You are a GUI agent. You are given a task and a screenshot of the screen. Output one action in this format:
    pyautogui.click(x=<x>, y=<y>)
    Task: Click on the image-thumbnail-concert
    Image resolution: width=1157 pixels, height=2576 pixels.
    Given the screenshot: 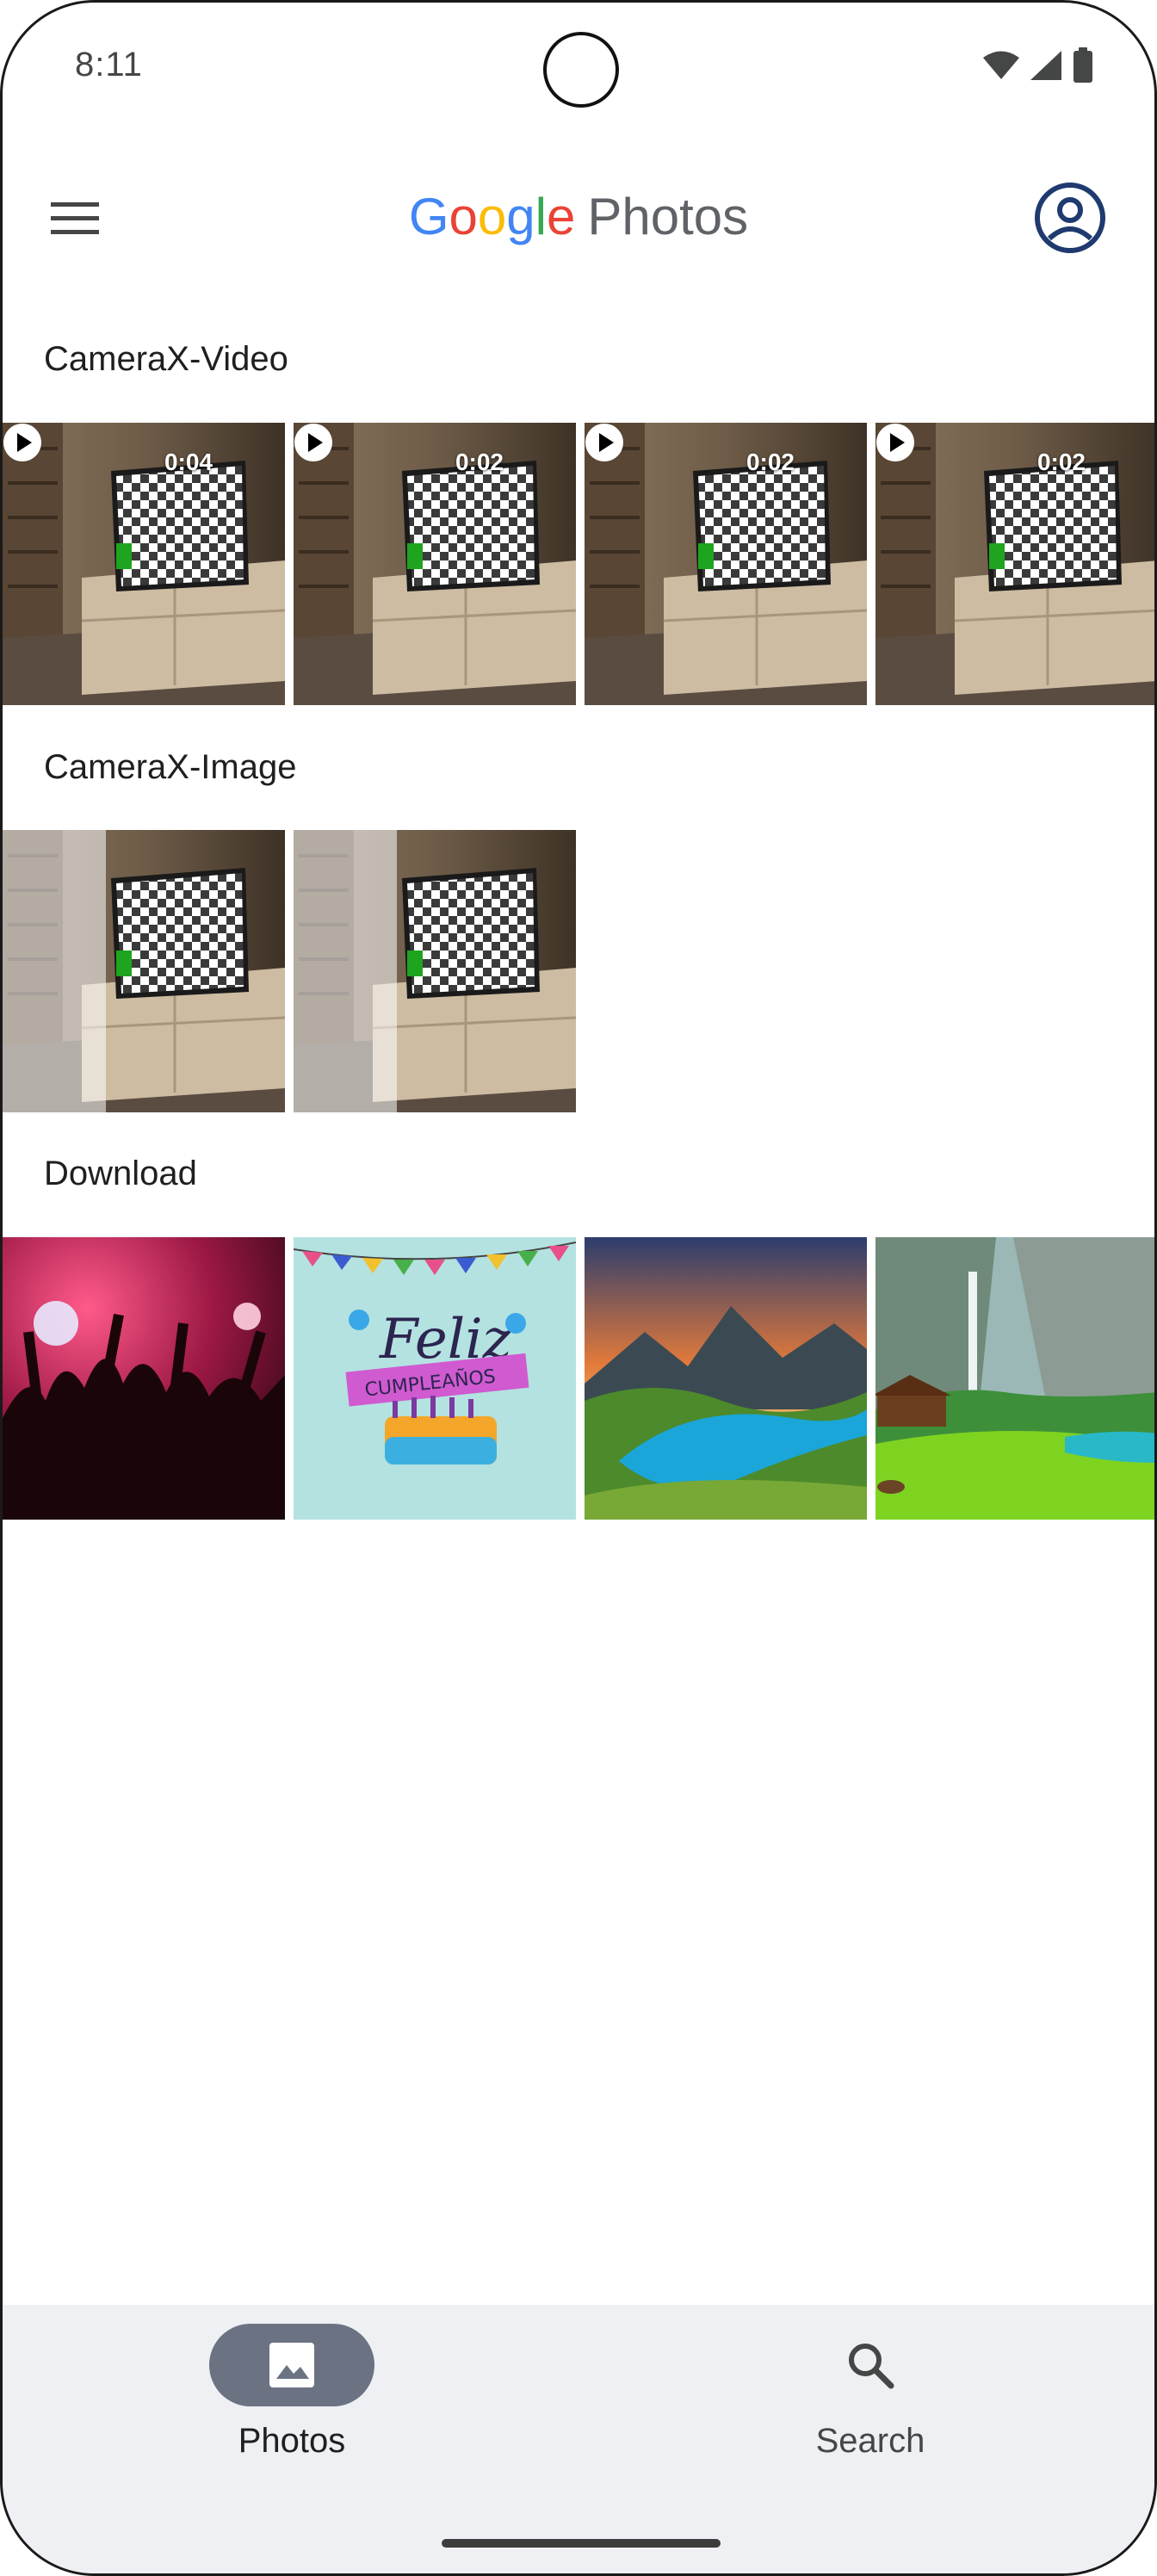 What is the action you would take?
    pyautogui.click(x=144, y=1378)
    